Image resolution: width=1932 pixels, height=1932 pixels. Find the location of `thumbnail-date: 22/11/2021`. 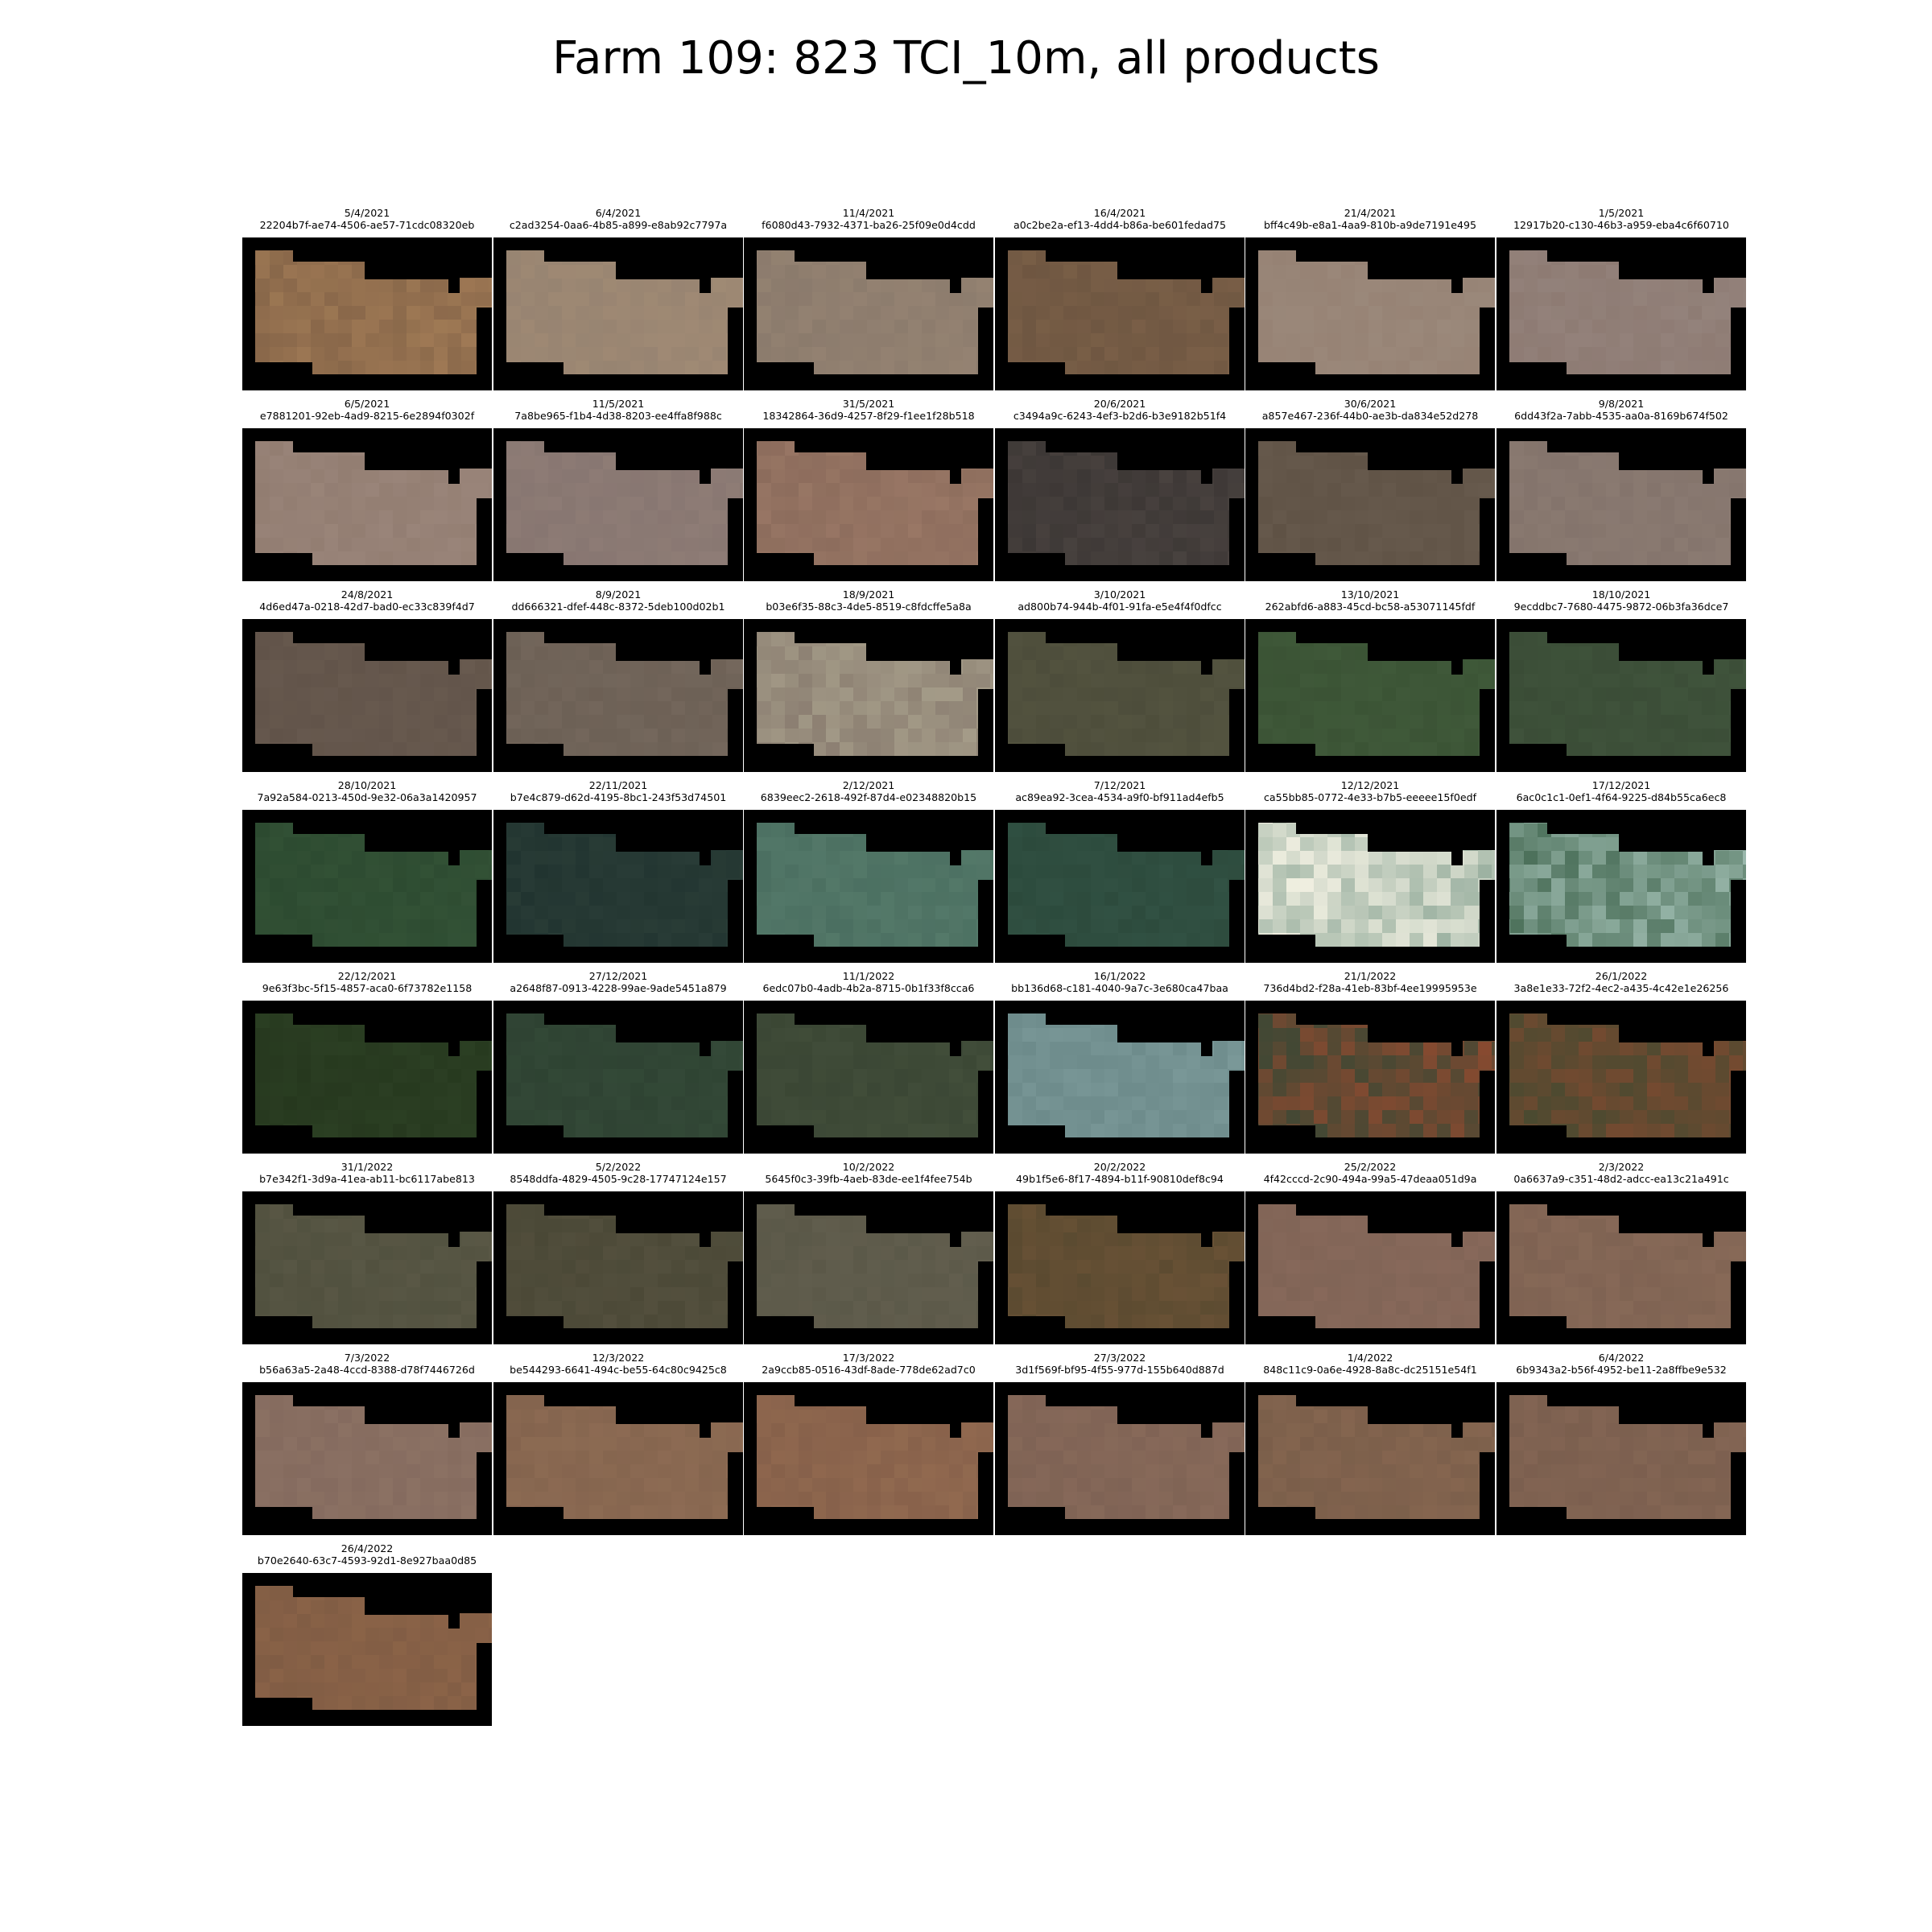

thumbnail-date: 22/11/2021 is located at coordinates (618, 785).